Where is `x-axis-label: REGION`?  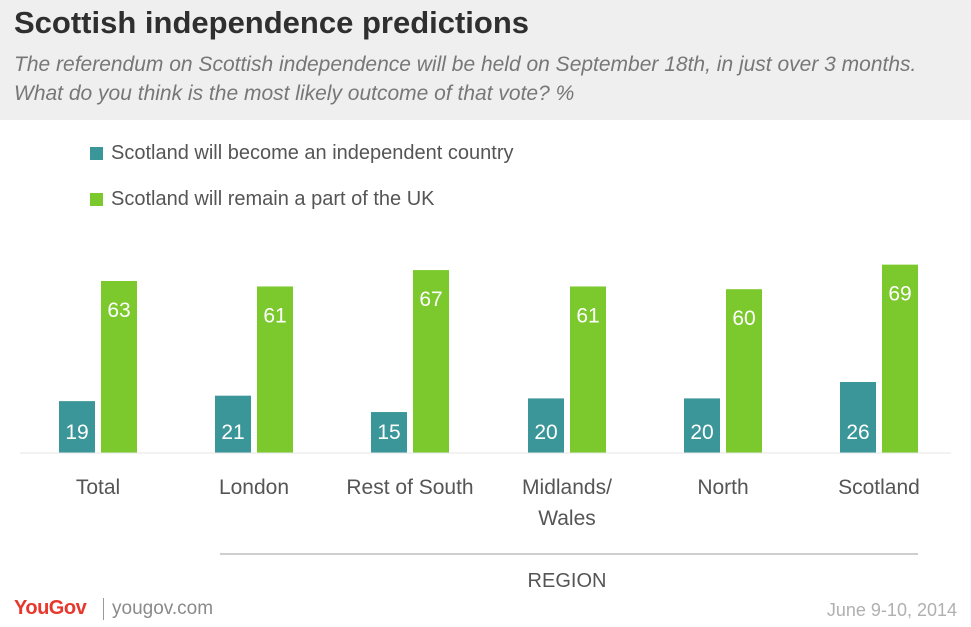 x-axis-label: REGION is located at coordinates (567, 581).